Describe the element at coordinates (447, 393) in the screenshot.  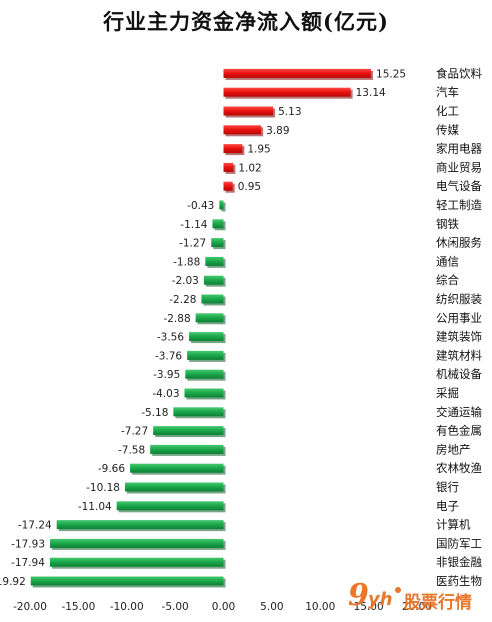
I see `category-label: 采掘` at that location.